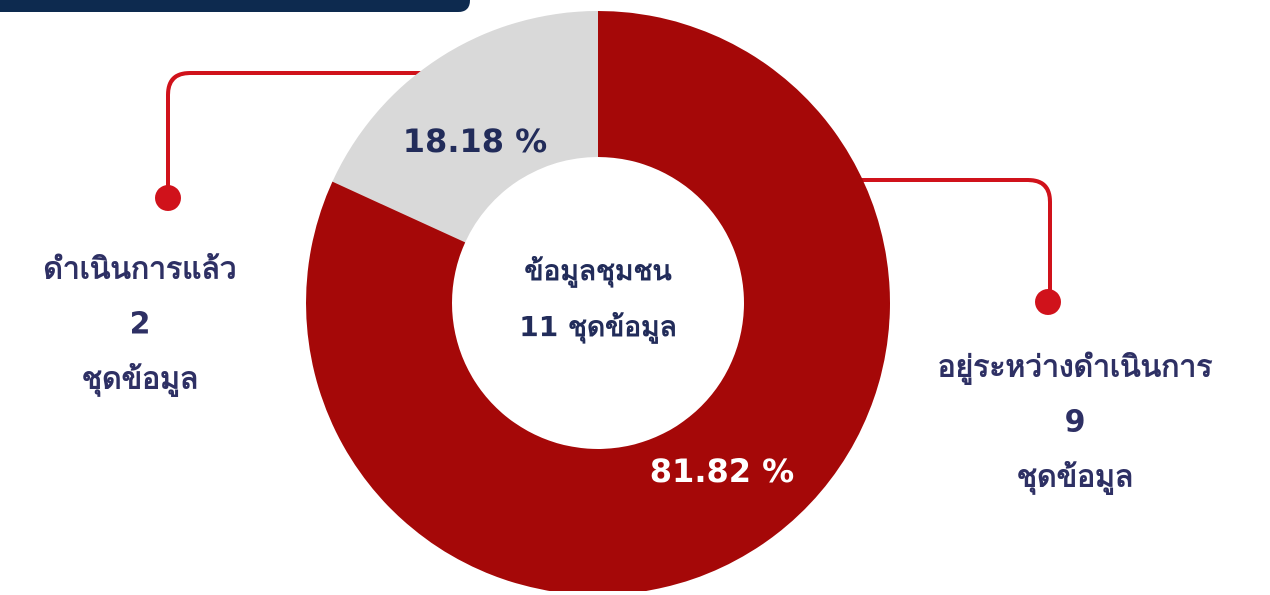 This screenshot has width=1270, height=595. What do you see at coordinates (597, 327) in the screenshot?
I see `center-subtitle: 11 ชุดข้อมูล` at bounding box center [597, 327].